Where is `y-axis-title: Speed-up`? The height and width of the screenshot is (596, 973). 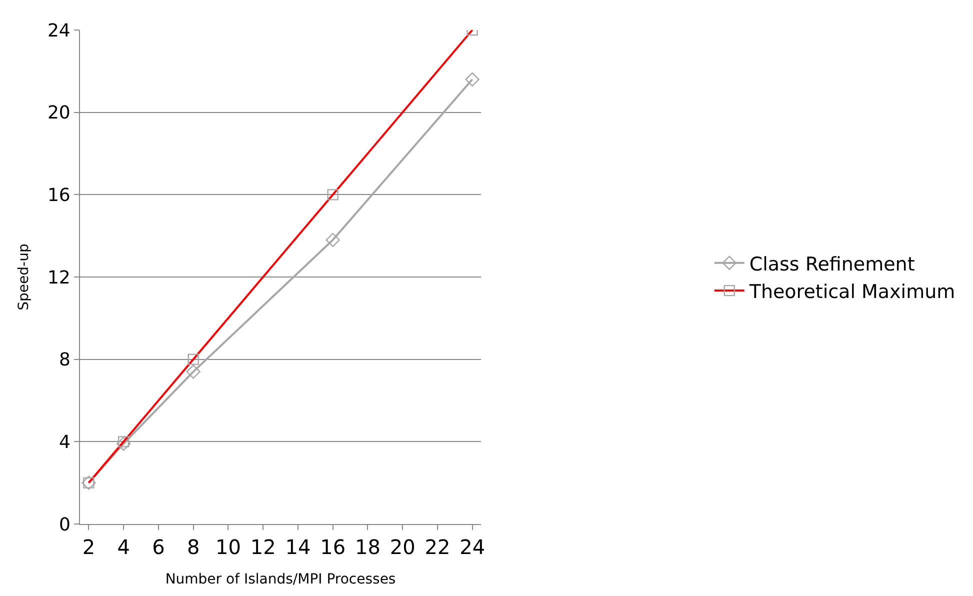
y-axis-title: Speed-up is located at coordinates (24, 277).